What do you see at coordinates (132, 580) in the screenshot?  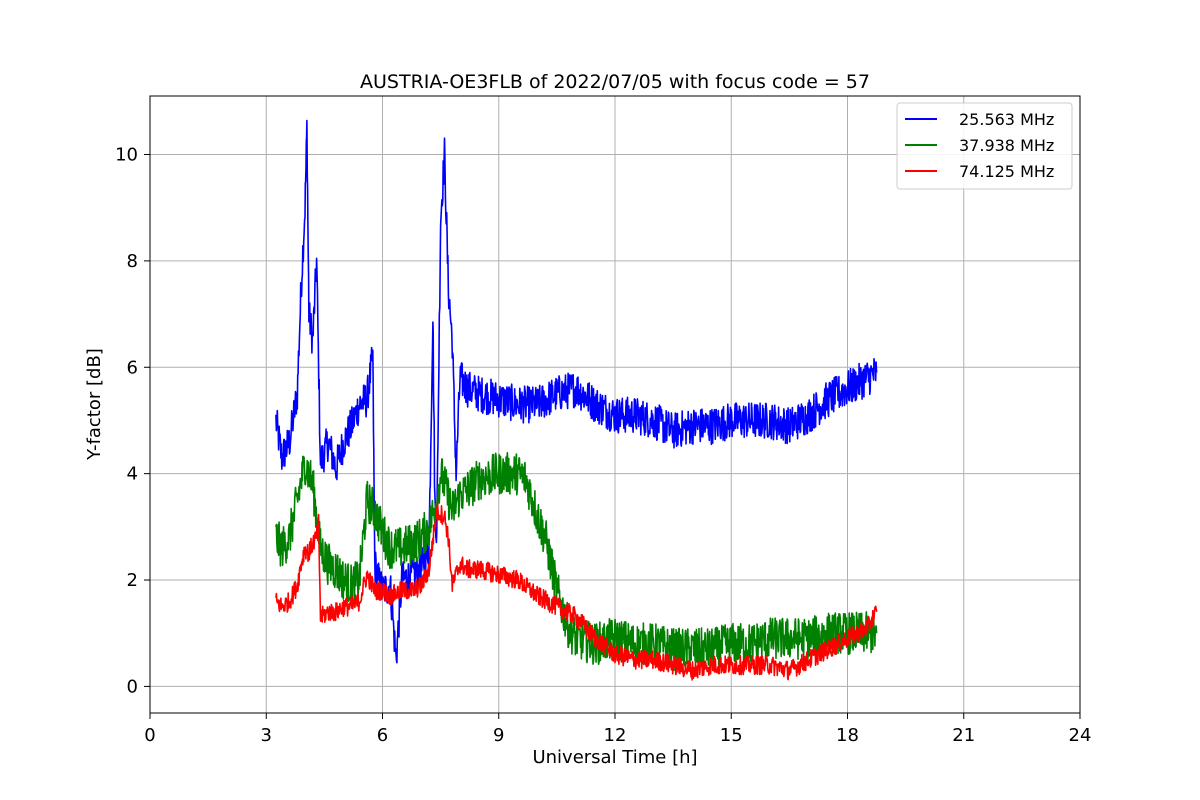 I see `y-tick-label: 2` at bounding box center [132, 580].